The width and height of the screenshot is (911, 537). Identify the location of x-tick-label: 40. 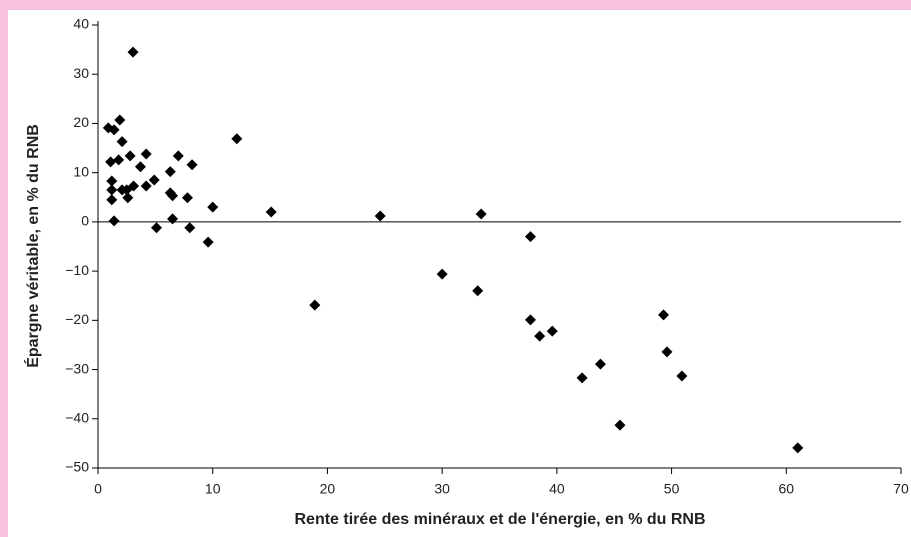
(557, 489).